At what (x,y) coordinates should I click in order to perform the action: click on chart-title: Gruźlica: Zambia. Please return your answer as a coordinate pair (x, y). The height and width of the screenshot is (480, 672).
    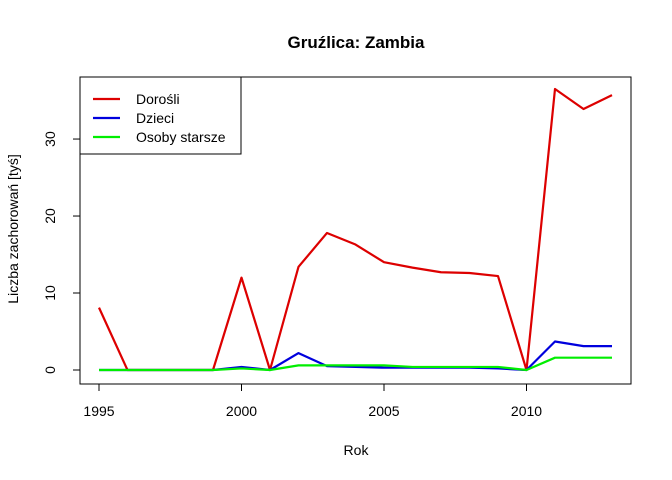
    Looking at the image, I should click on (357, 42).